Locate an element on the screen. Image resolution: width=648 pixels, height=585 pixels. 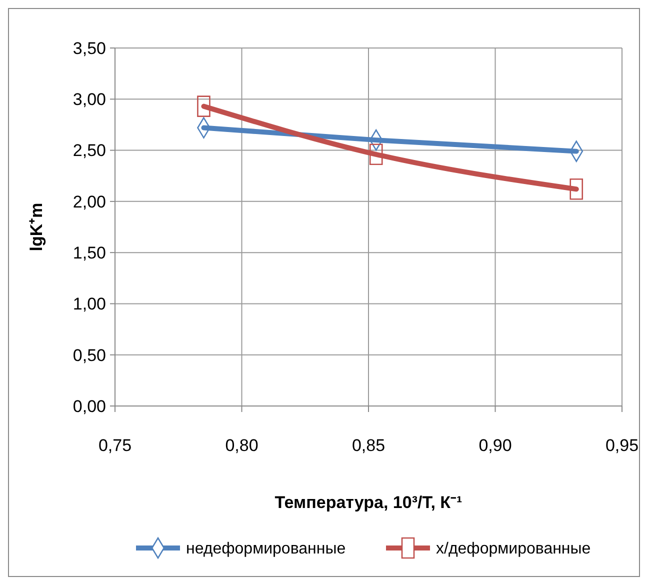
y-tick-label: 1,00 is located at coordinates (89, 304).